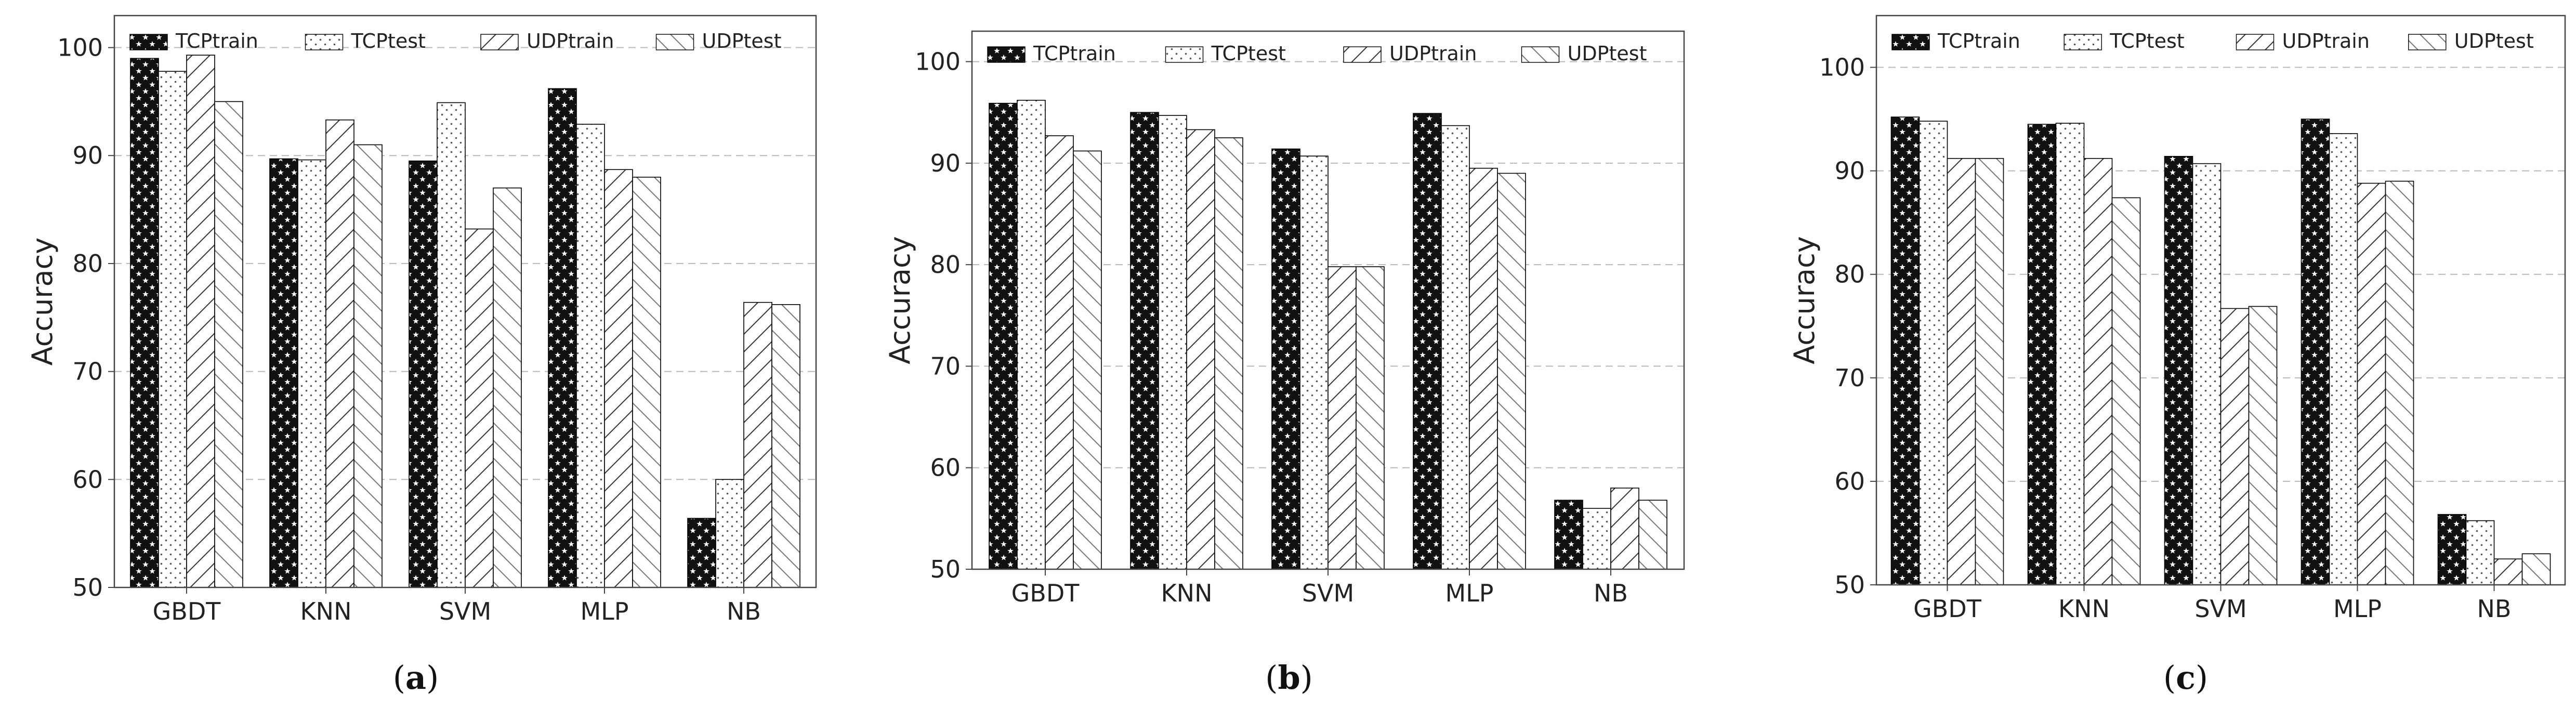  Describe the element at coordinates (2480, 552) in the screenshot. I see `bar-TCPtest-NB` at that location.